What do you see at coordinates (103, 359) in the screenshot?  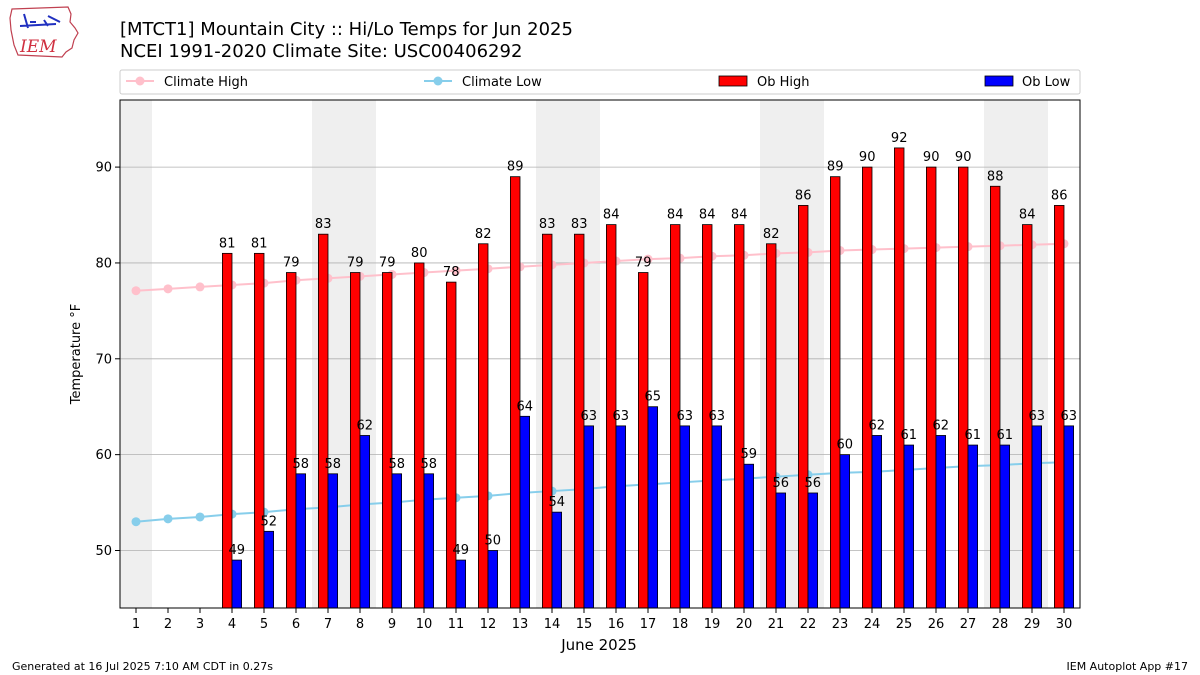 I see `y-tick-label-70: 70` at bounding box center [103, 359].